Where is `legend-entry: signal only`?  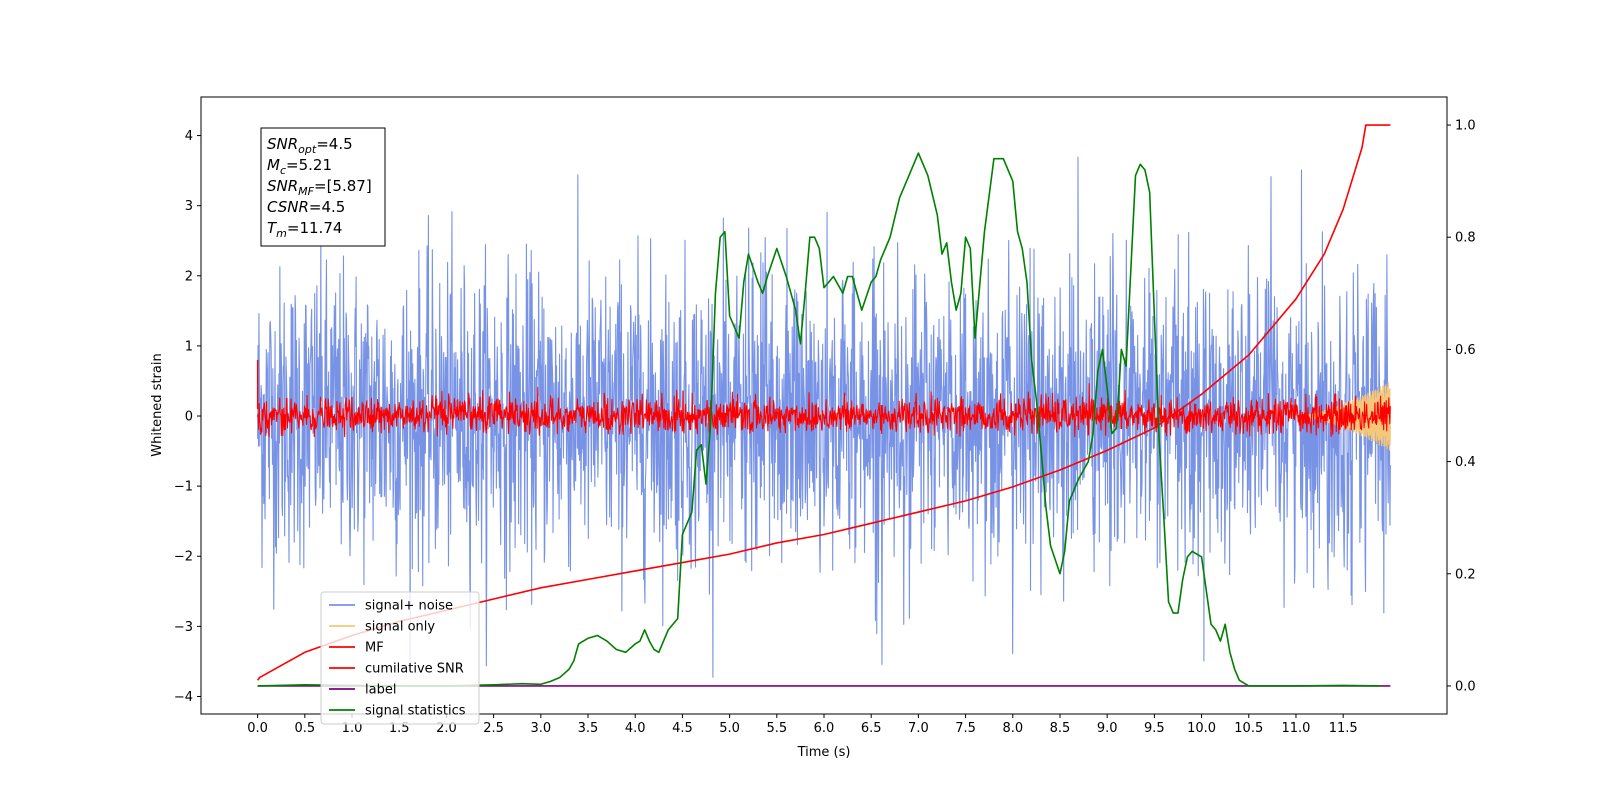 legend-entry: signal only is located at coordinates (400, 627).